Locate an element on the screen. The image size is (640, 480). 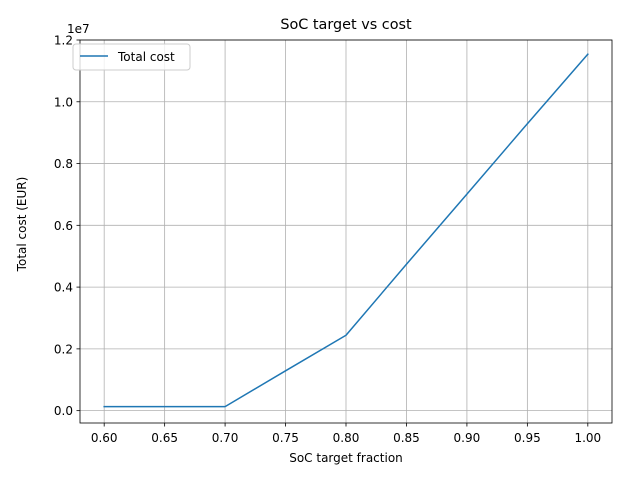
y-tick-label: 0.4 is located at coordinates (63, 288).